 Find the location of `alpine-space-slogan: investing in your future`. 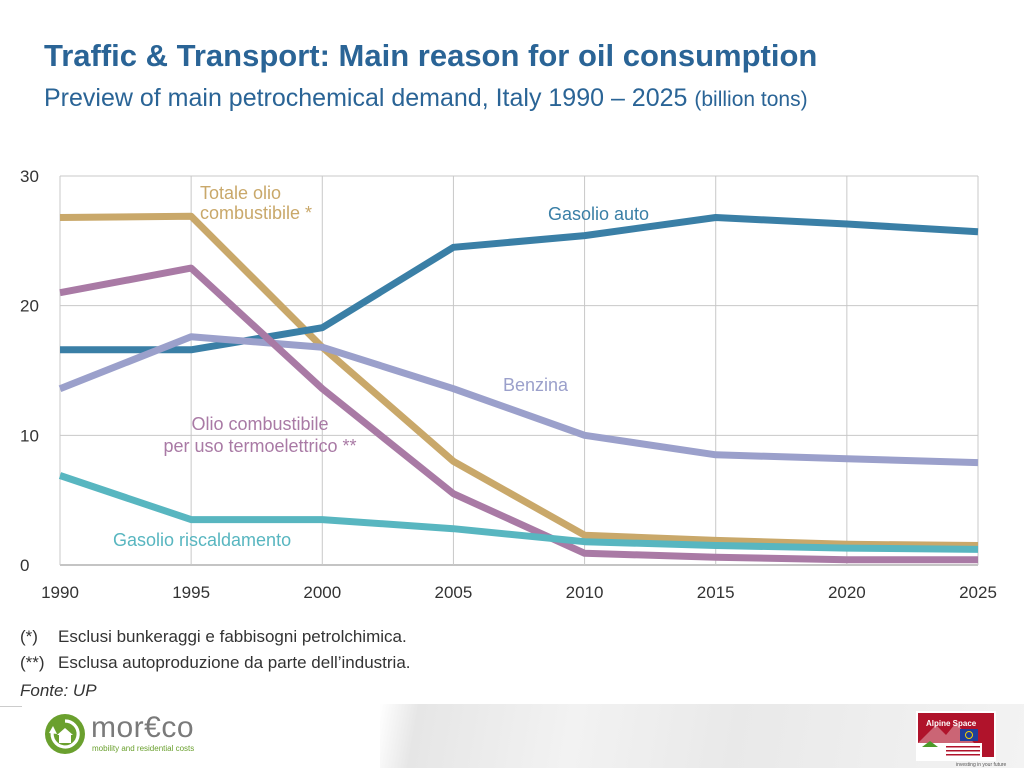

alpine-space-slogan: investing in your future is located at coordinates (981, 765).